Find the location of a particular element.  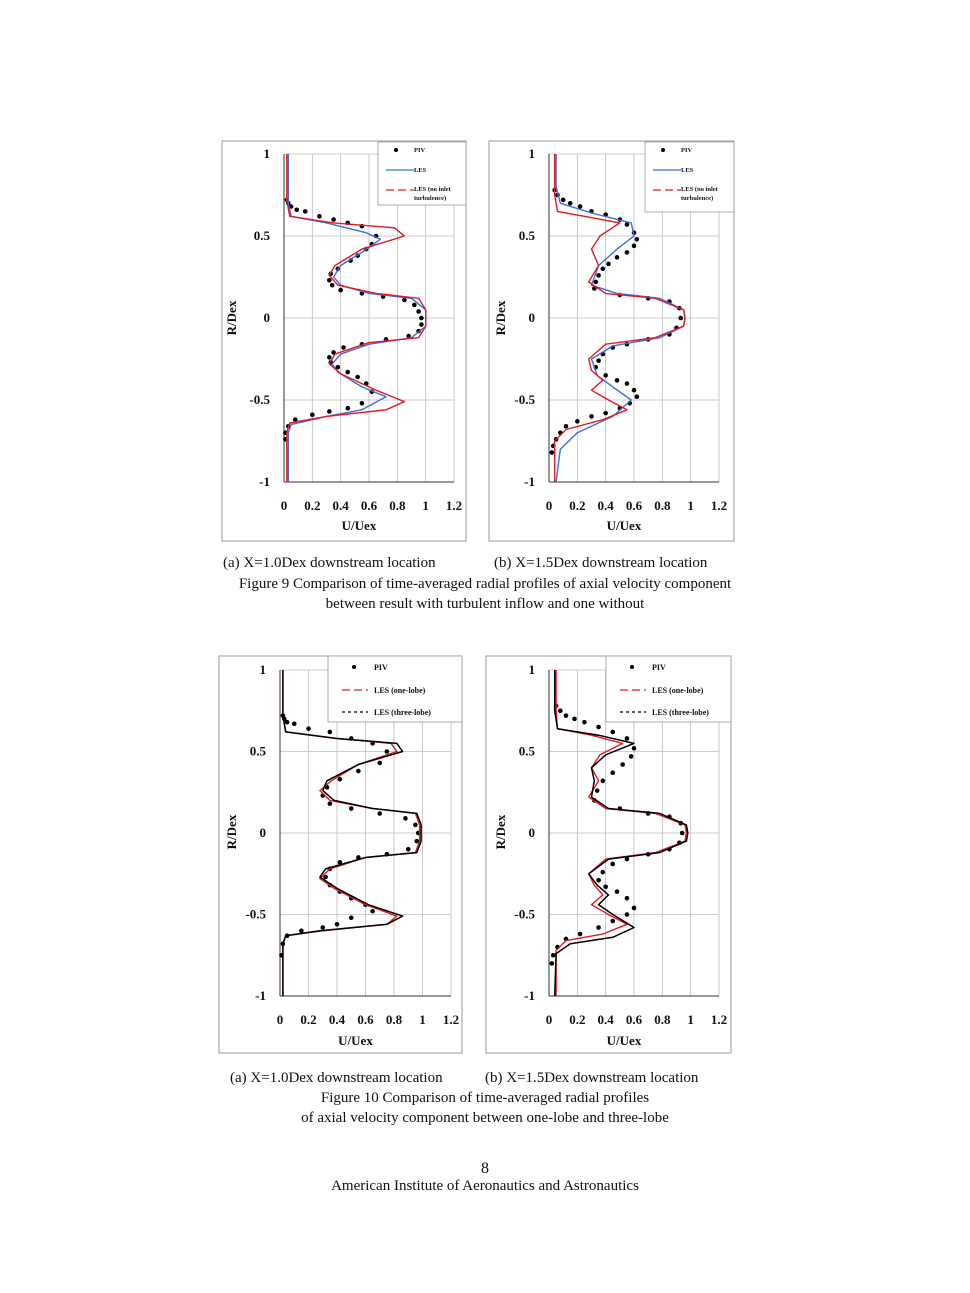

les-no-inlet-turbulence-line is located at coordinates (356, 318).